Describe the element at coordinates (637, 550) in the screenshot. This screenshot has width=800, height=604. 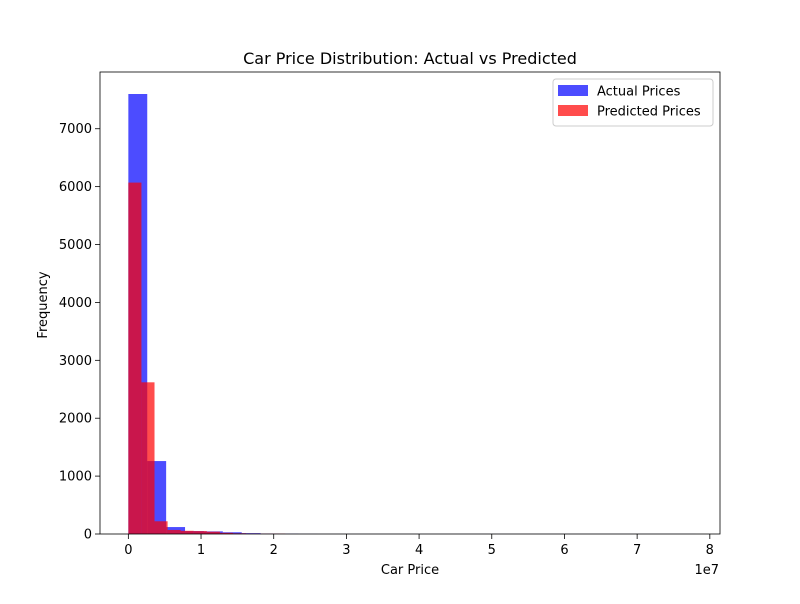
I see `x-tick-label-7: 7` at that location.